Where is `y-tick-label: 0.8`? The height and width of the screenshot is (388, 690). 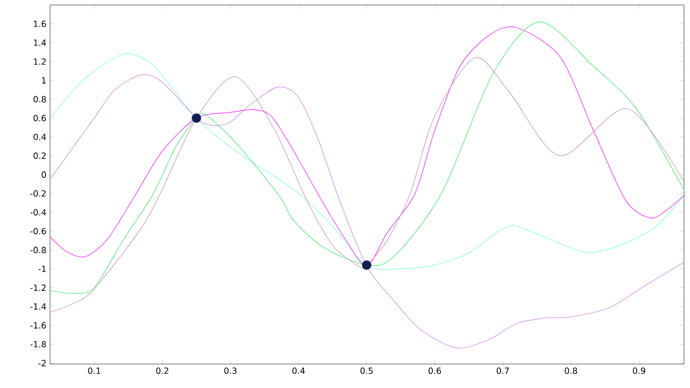
y-tick-label: 0.8 is located at coordinates (40, 99).